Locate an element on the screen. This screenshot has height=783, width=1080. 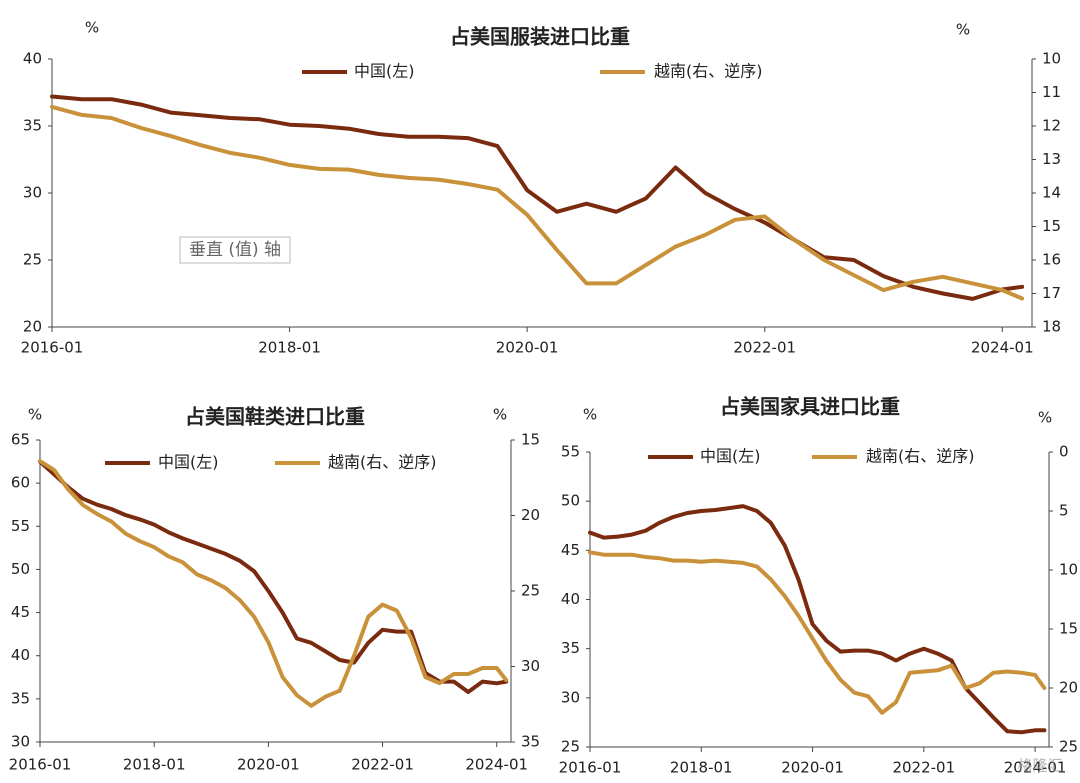
annotation: 垂直 (值) 轴 is located at coordinates (235, 250).